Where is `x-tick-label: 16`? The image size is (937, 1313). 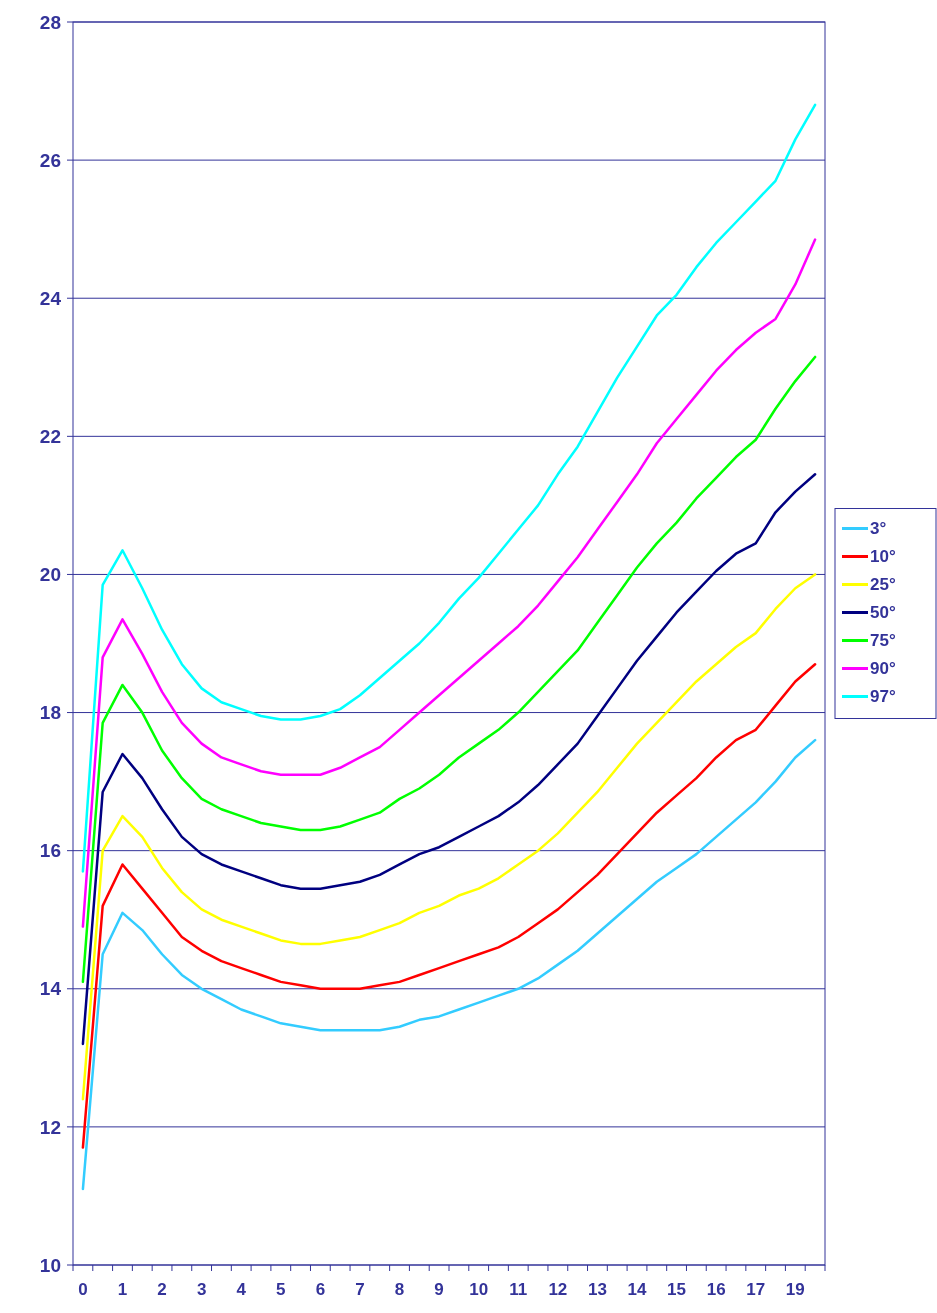 x-tick-label: 16 is located at coordinates (716, 1289).